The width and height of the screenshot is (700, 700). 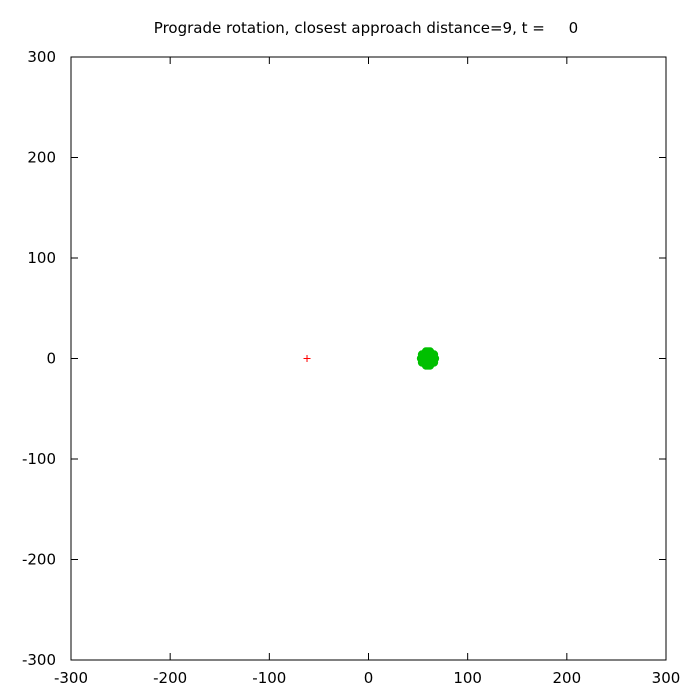 I want to click on x-tick-label: -200, so click(x=170, y=678).